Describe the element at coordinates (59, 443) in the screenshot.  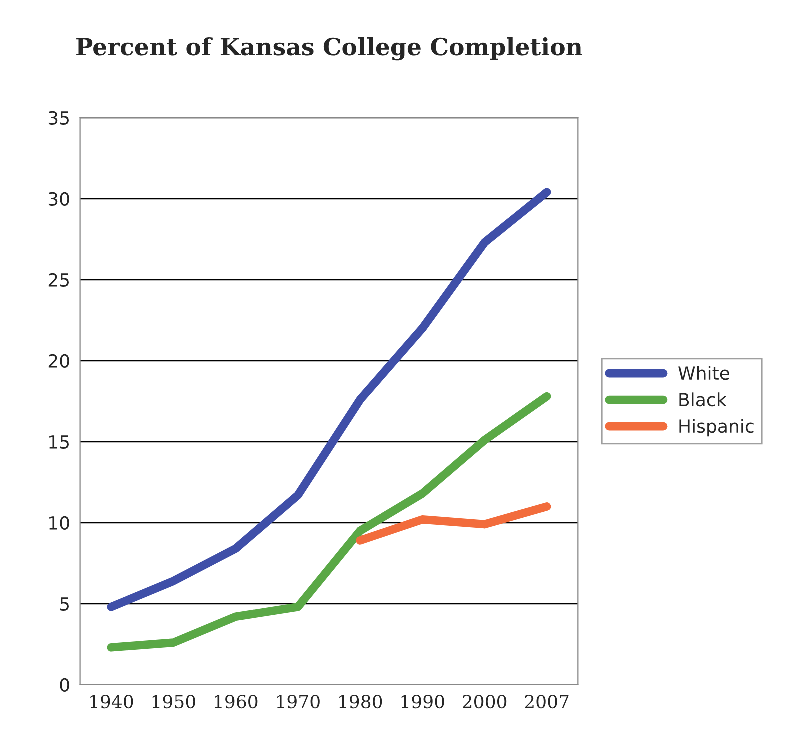
I see `y-tick-label: 15` at that location.